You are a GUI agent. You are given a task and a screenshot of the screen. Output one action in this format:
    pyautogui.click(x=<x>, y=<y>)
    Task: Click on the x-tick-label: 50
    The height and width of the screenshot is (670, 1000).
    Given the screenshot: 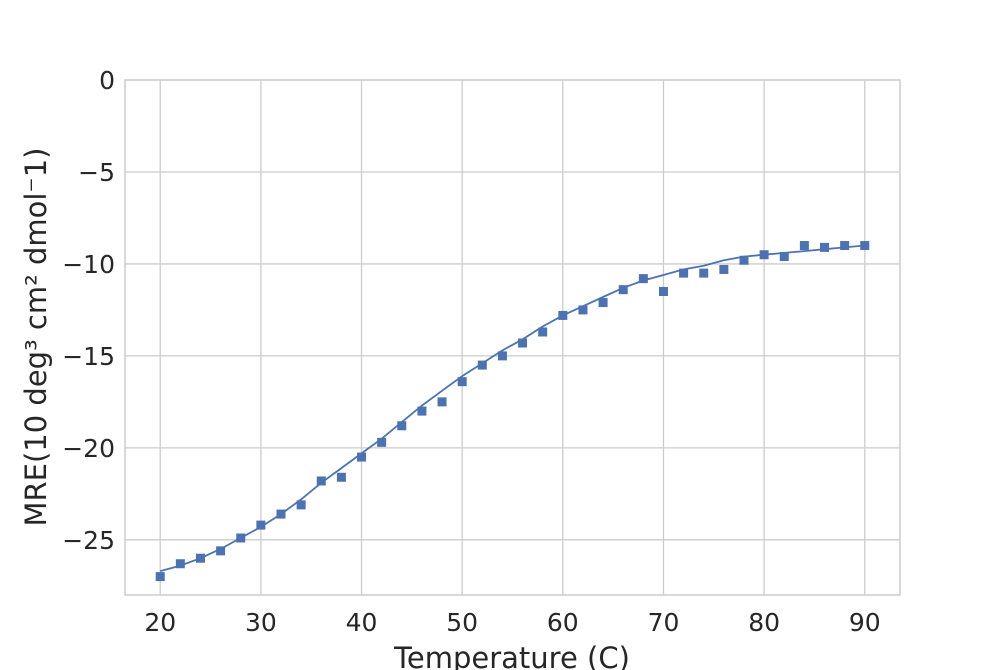 What is the action you would take?
    pyautogui.click(x=462, y=622)
    